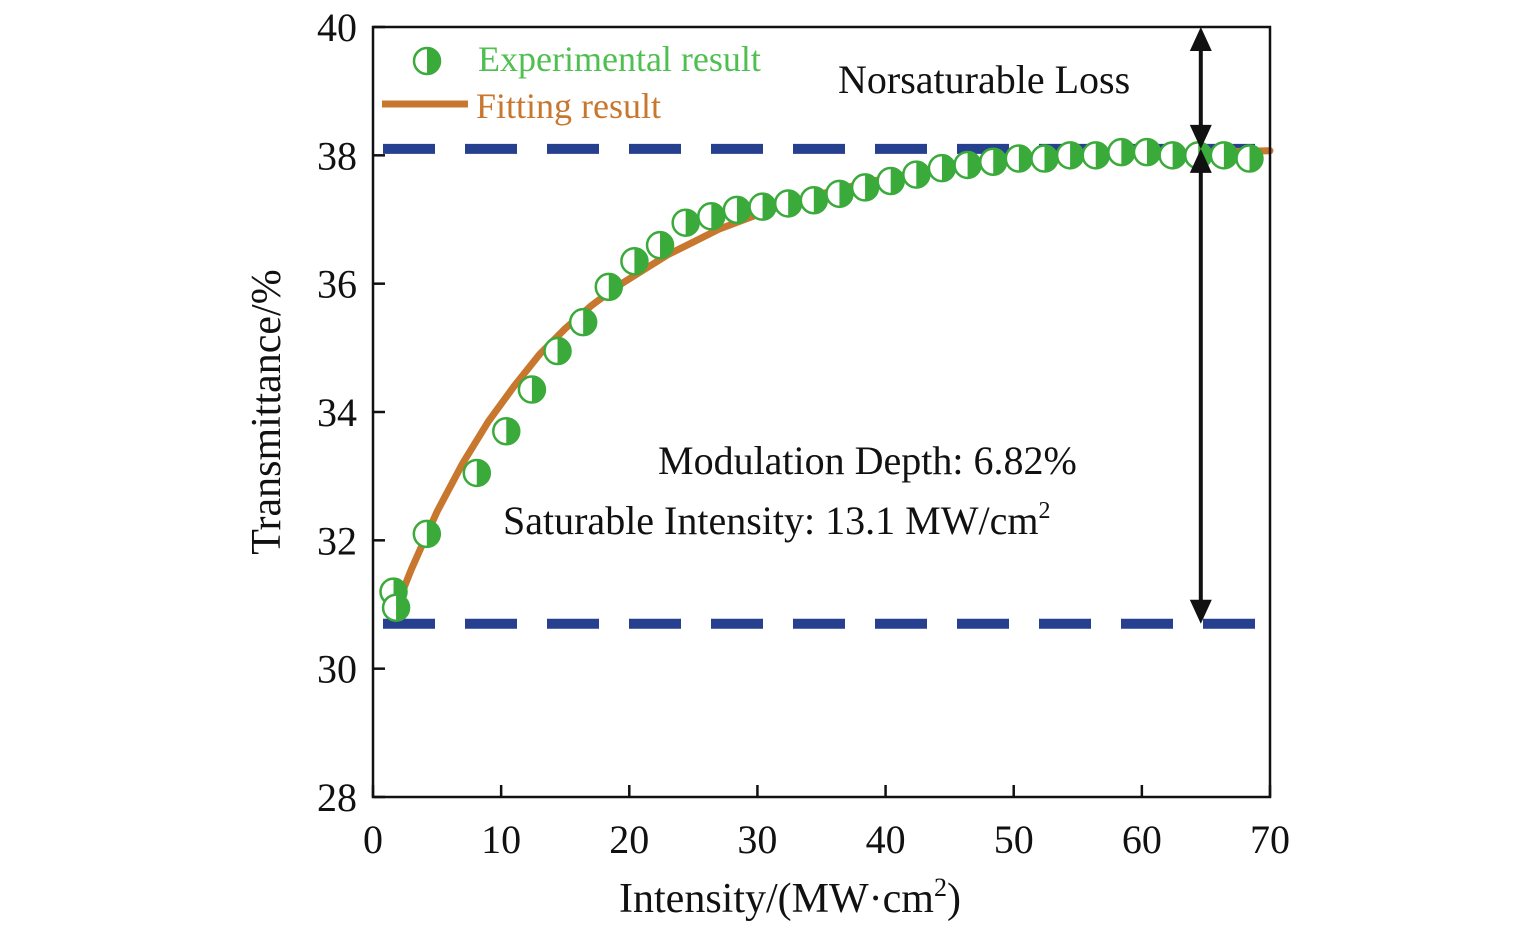 This screenshot has width=1535, height=928. I want to click on legend: Experimental result Fitting result, so click(571, 82).